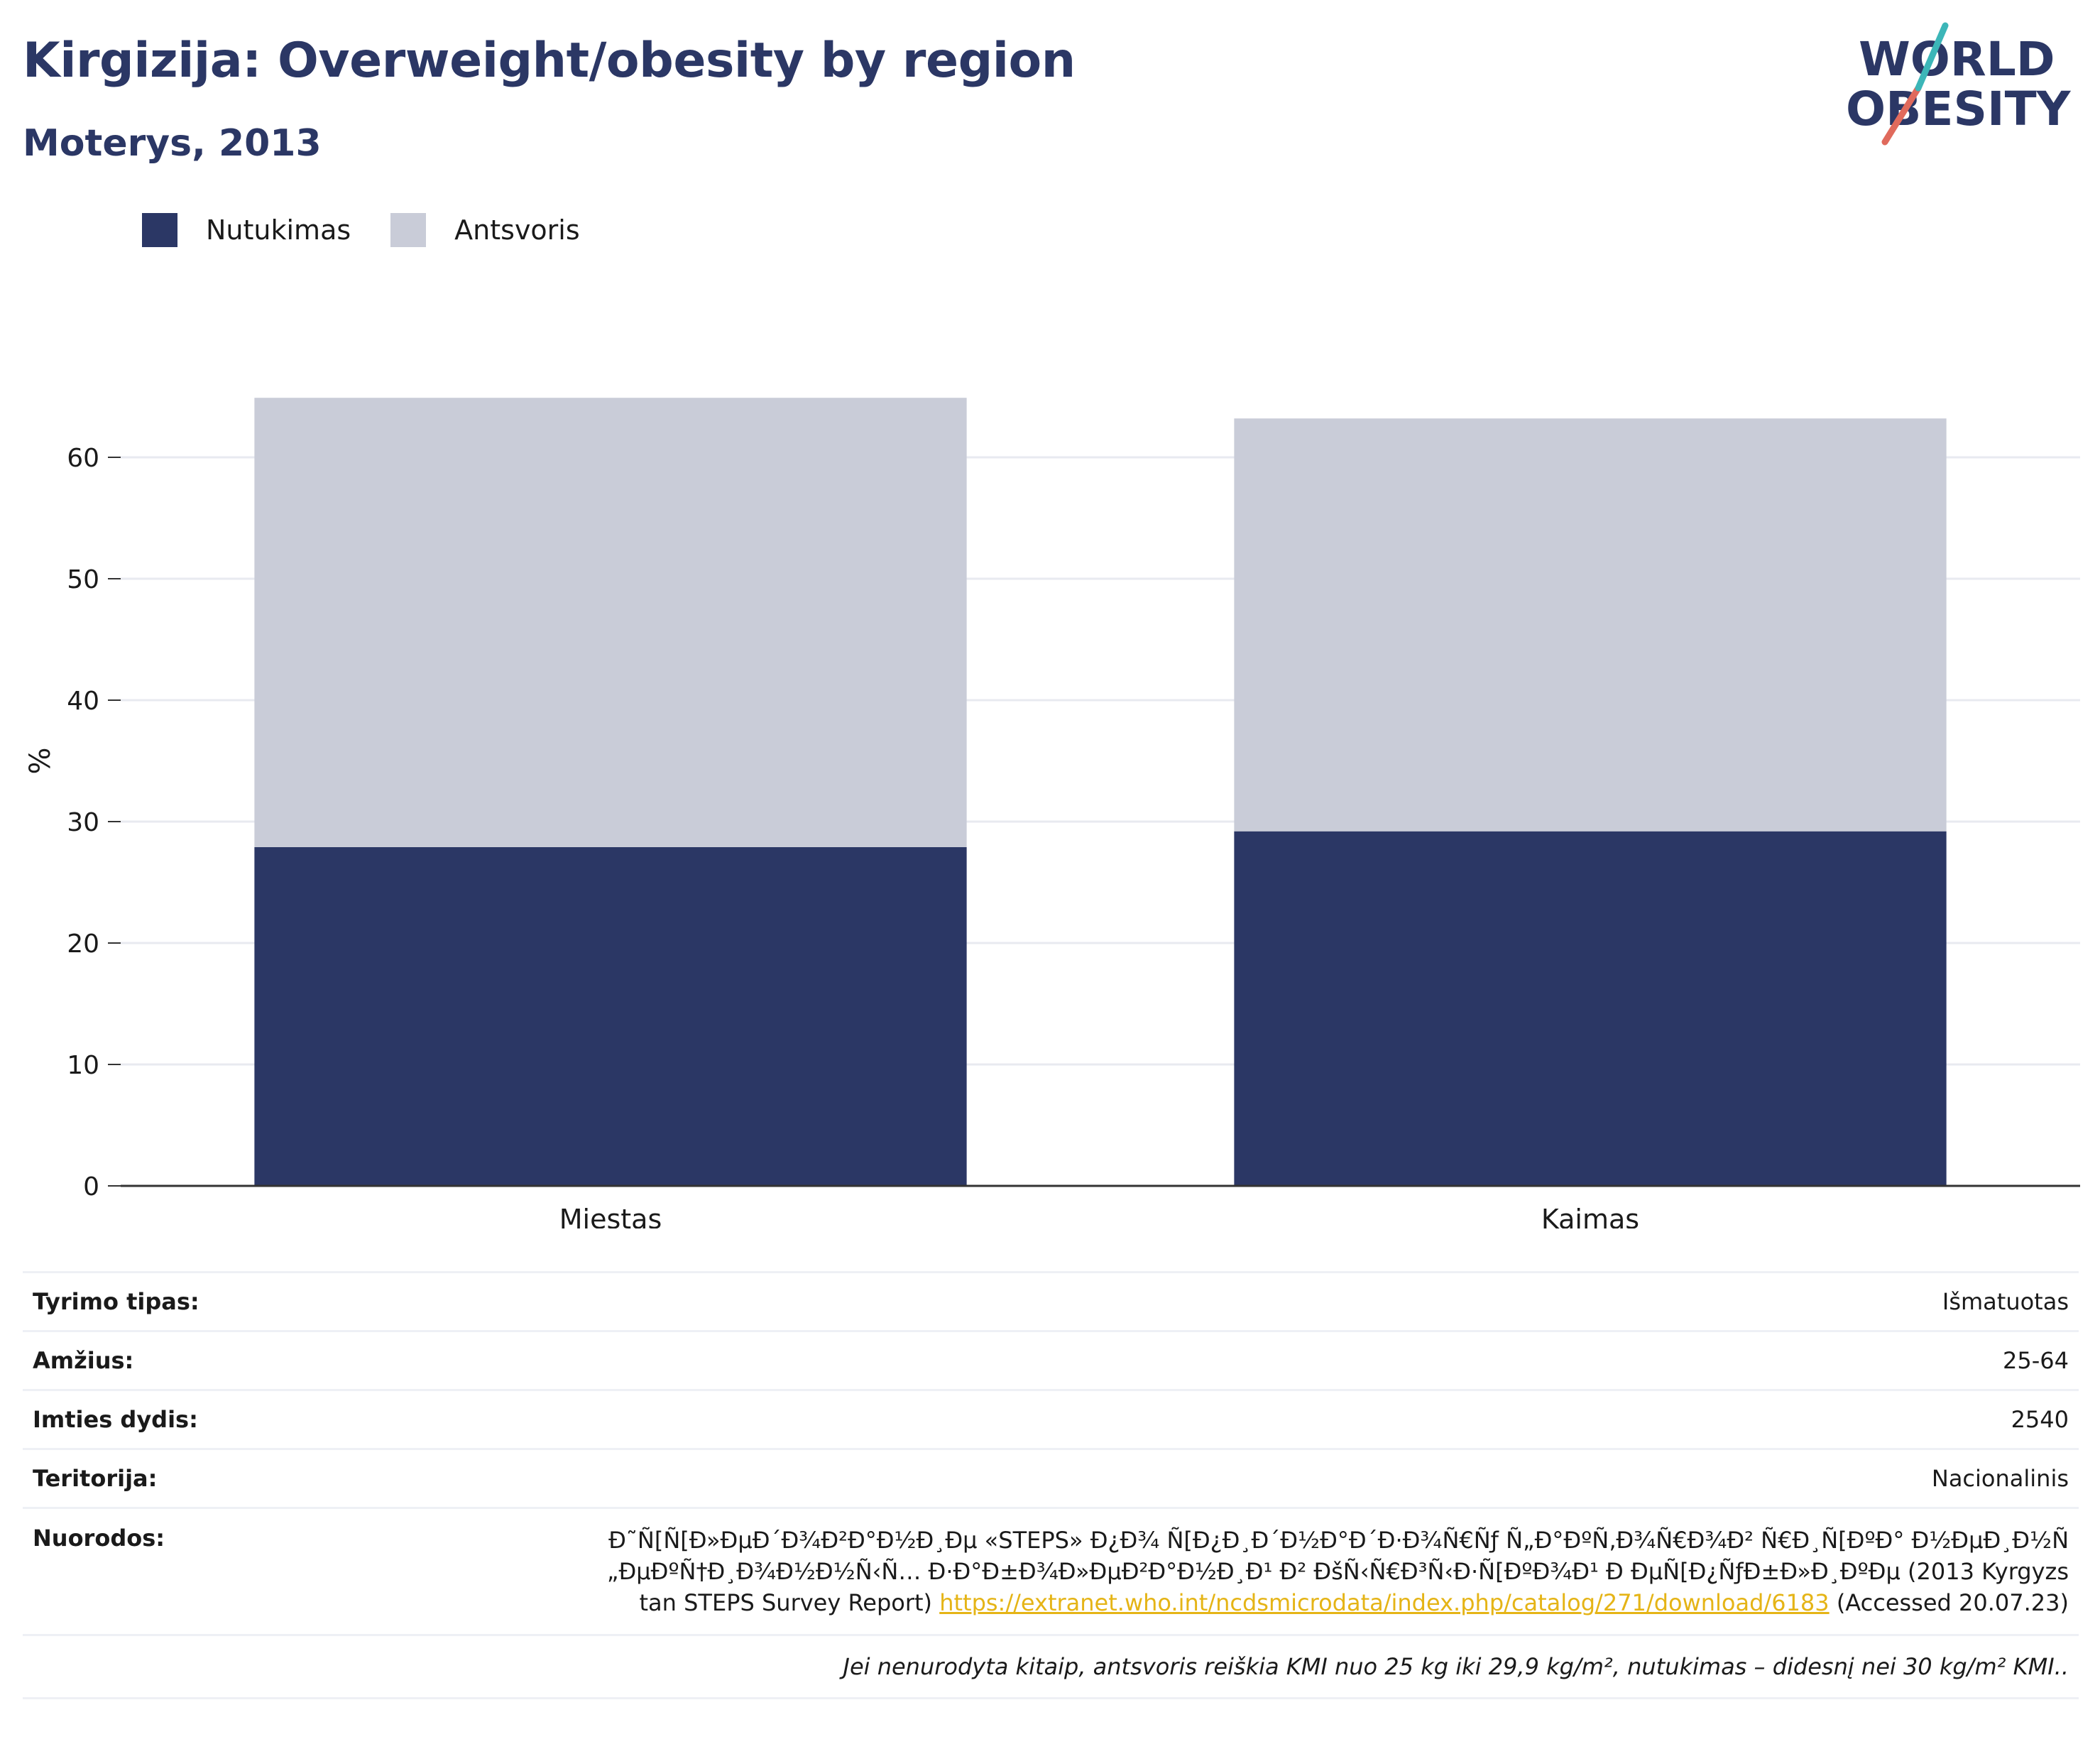 The width and height of the screenshot is (2100, 1749). I want to click on y-tick-label-60: 60, so click(83, 459).